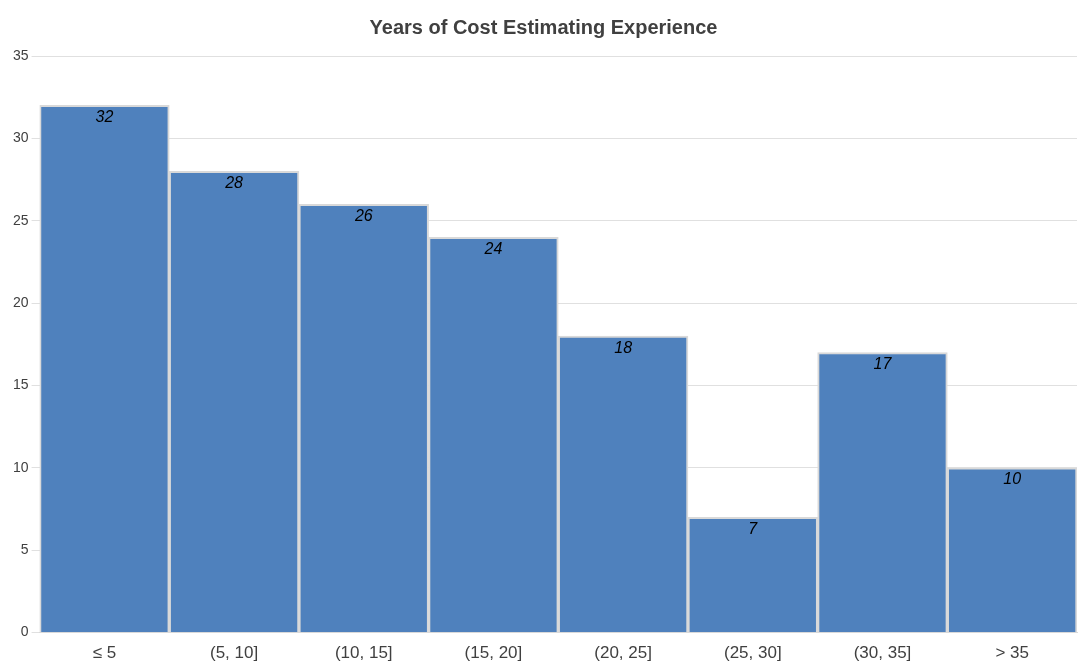  Describe the element at coordinates (20, 301) in the screenshot. I see `y-tick-label: 20` at that location.